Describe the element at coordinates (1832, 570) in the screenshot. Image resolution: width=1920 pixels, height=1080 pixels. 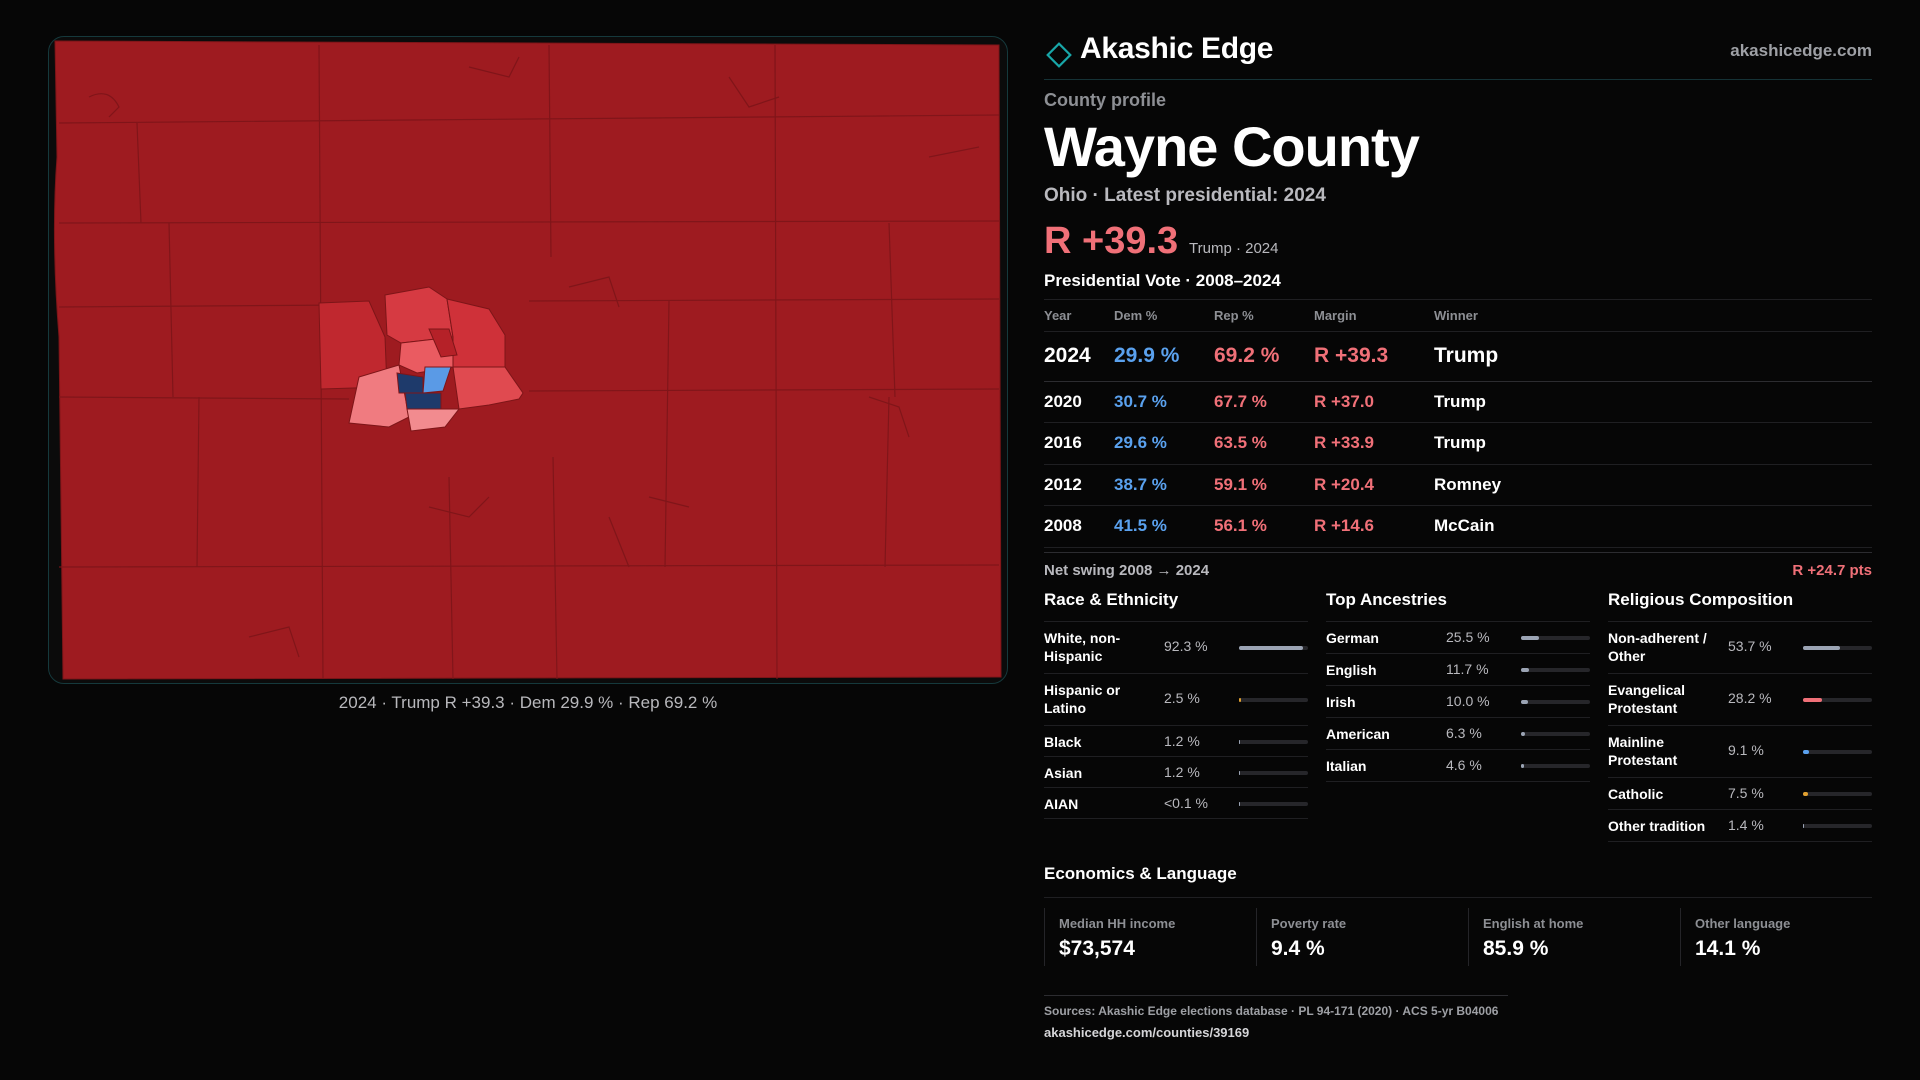
I see `net-swing-value: R +24.7 pts` at that location.